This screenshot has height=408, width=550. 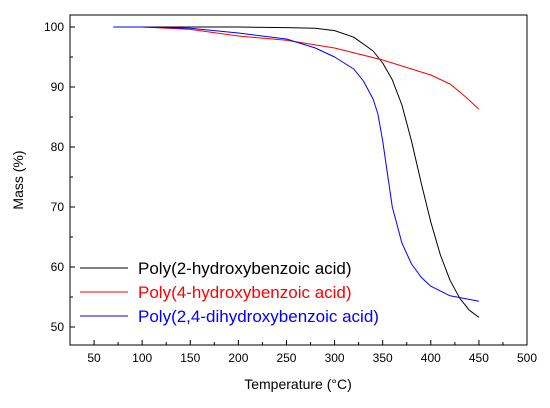 What do you see at coordinates (312, 352) in the screenshot?
I see `x-axis: 50 100 150 200 250 300 350 400 450 500` at bounding box center [312, 352].